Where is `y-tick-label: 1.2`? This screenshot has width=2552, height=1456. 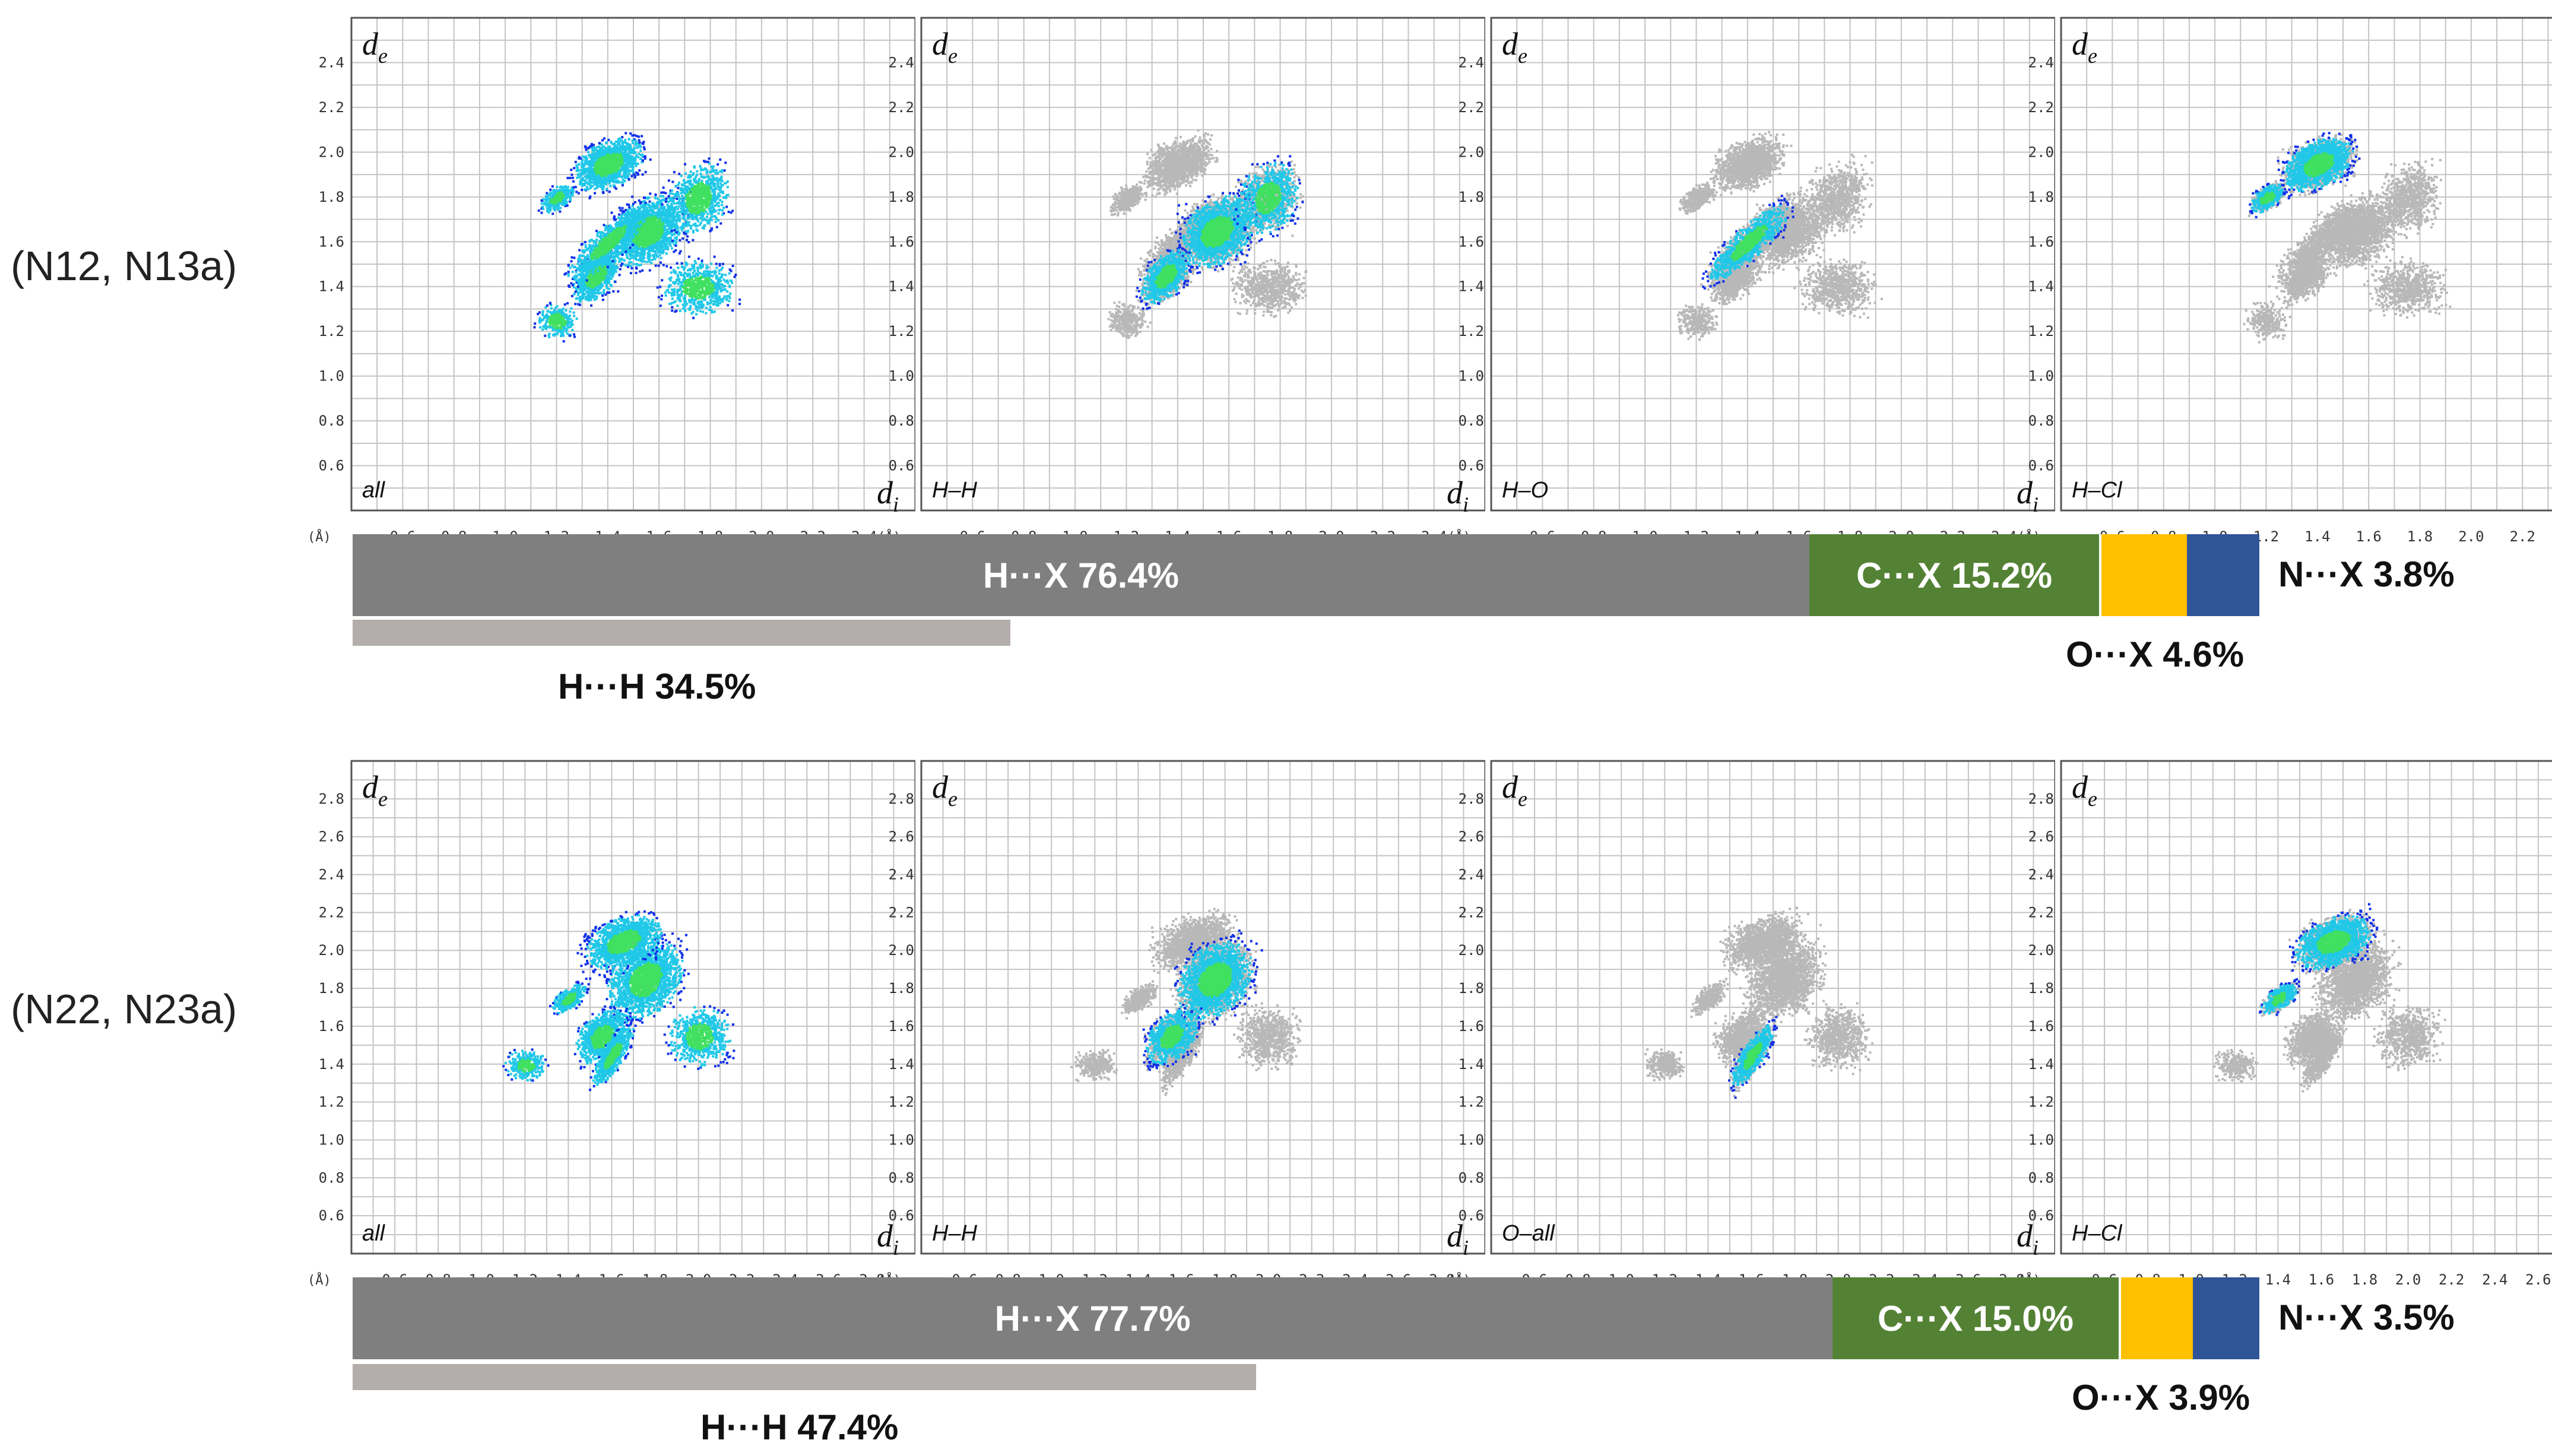 y-tick-label: 1.2 is located at coordinates (332, 331).